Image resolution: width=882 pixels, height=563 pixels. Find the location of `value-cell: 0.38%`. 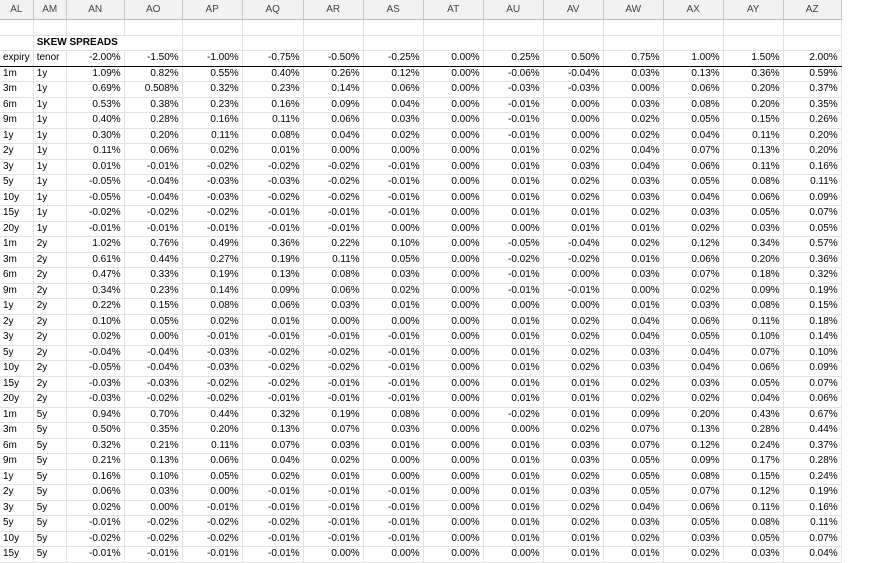

value-cell: 0.38% is located at coordinates (153, 105).